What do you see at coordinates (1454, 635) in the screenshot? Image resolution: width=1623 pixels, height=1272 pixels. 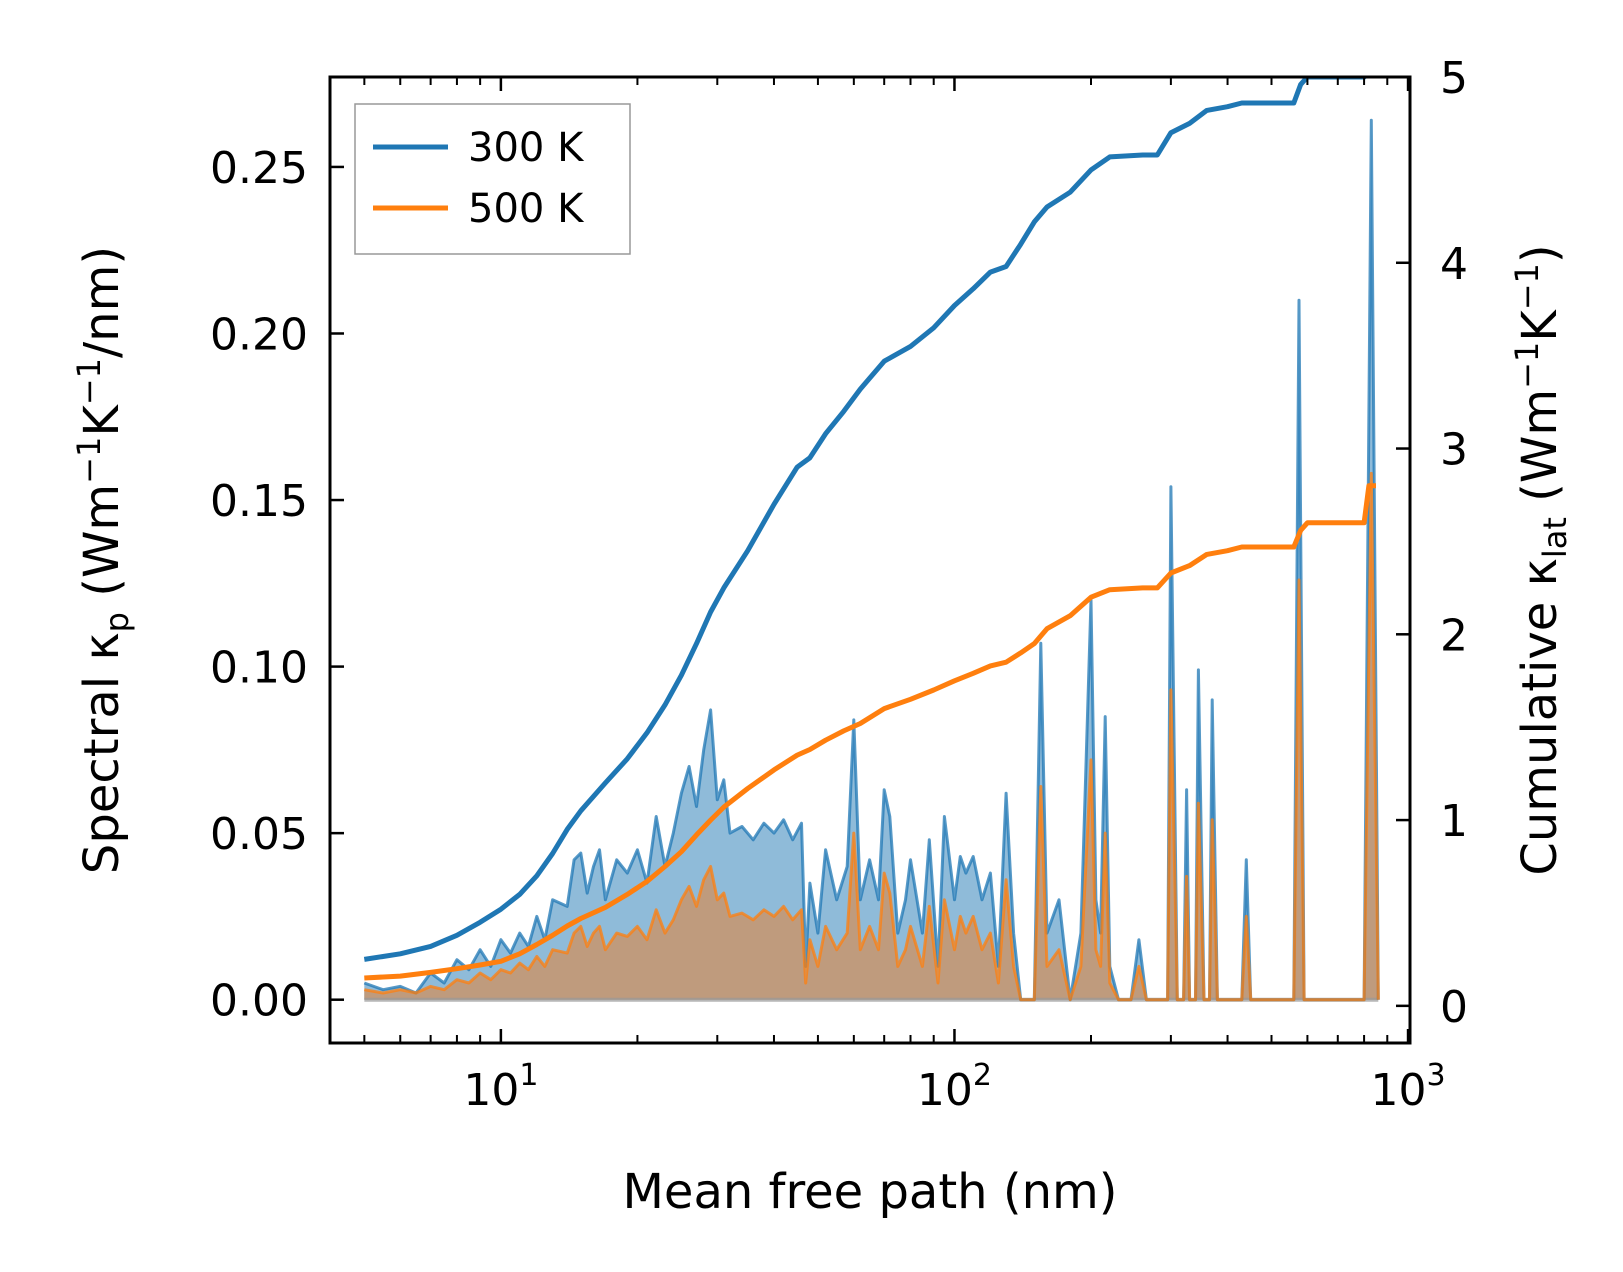 I see `y-right-tick-label: 2` at bounding box center [1454, 635].